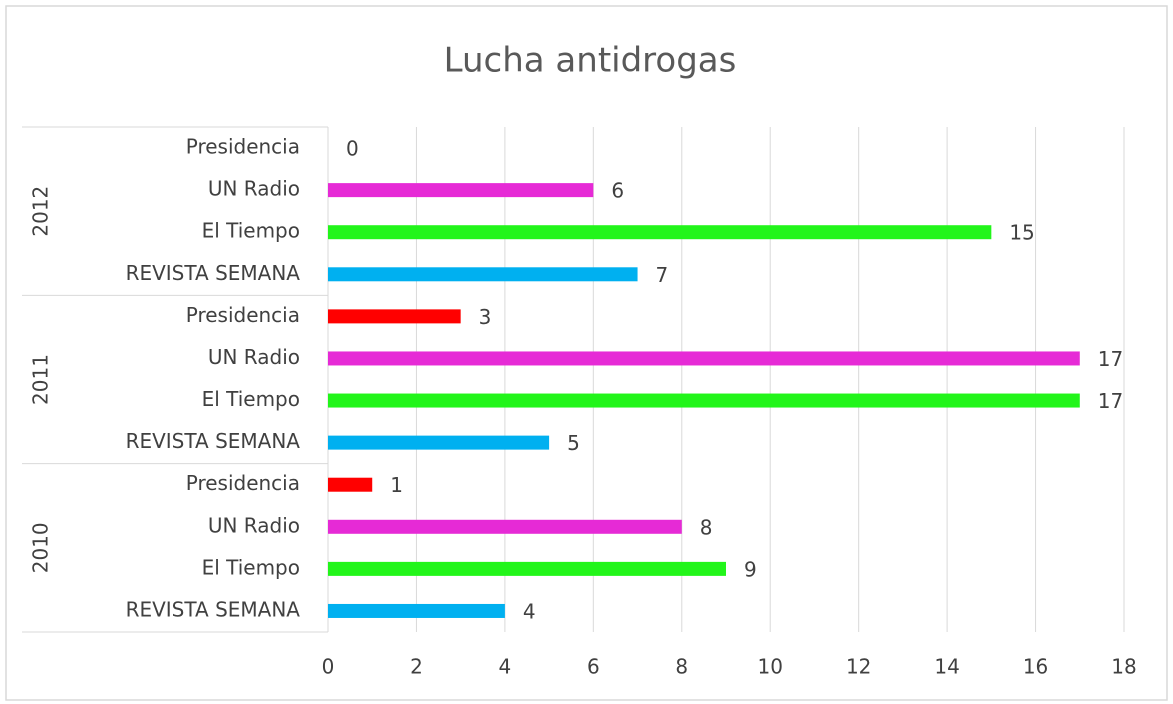  I want to click on x-tick-label: 12, so click(858, 667).